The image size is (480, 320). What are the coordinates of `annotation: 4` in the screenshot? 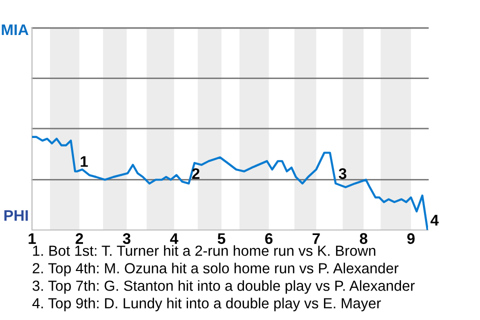 It's located at (434, 220).